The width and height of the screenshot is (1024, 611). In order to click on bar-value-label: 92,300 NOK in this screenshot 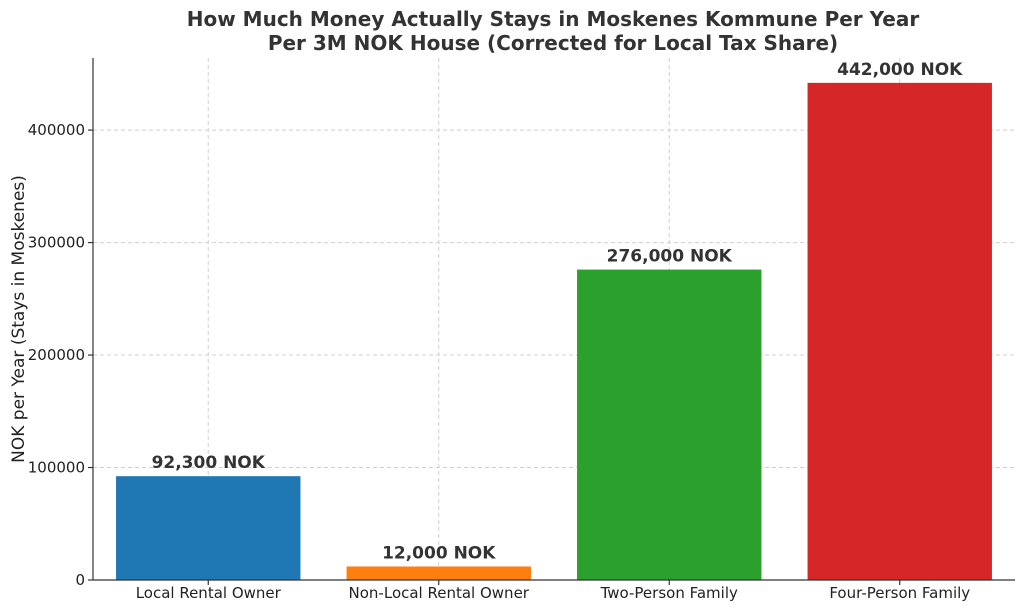, I will do `click(209, 463)`.